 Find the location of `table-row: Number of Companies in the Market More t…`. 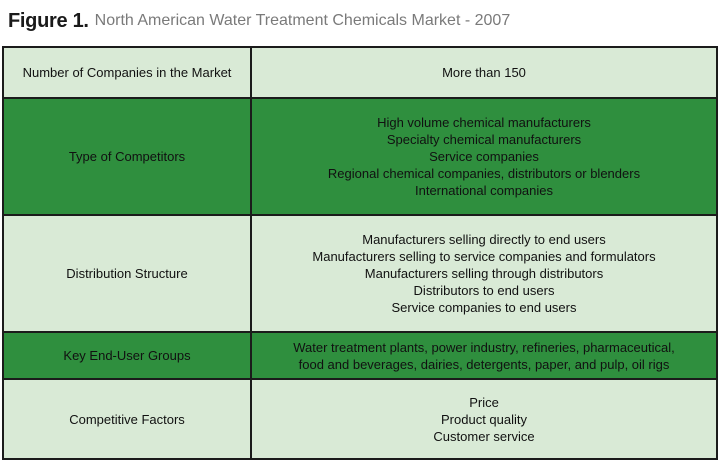

table-row: Number of Companies in the Market More t… is located at coordinates (360, 72).